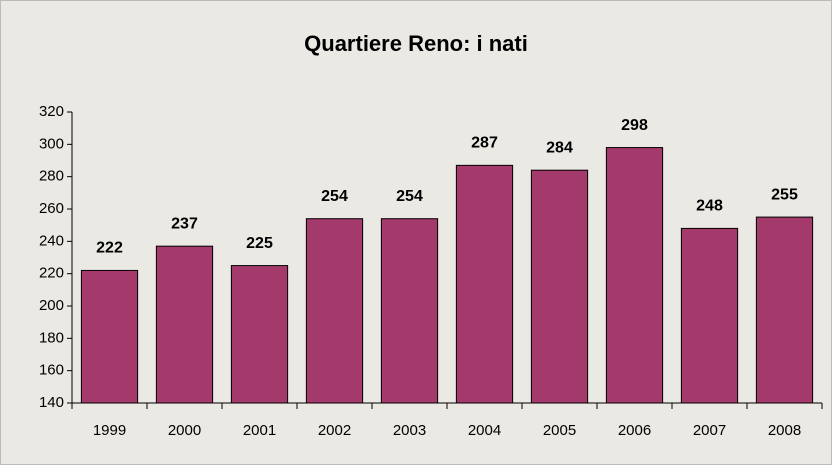 The height and width of the screenshot is (465, 832). Describe the element at coordinates (784, 430) in the screenshot. I see `x-tick-label: 2008` at that location.